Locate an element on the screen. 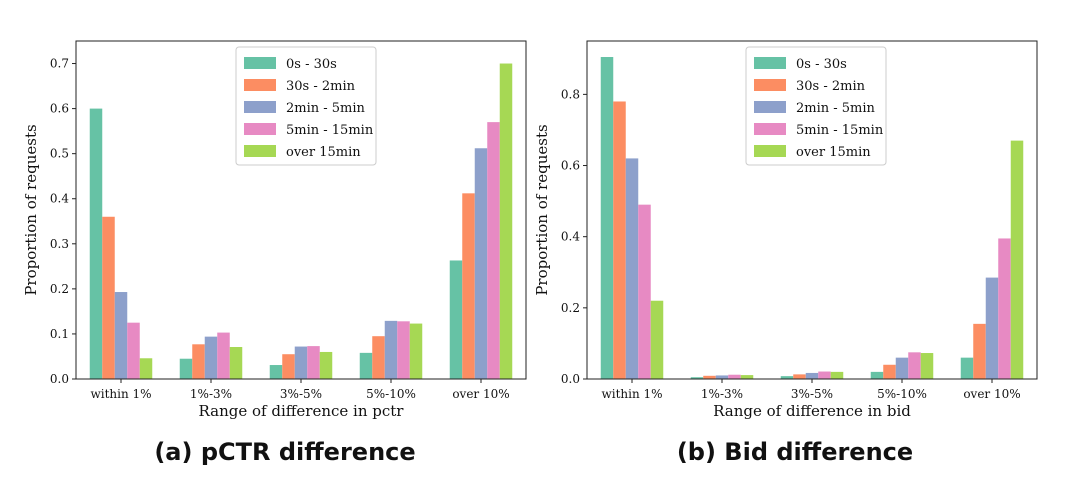 The image size is (1080, 491). bar-bid-s4-c3 is located at coordinates (927, 366).